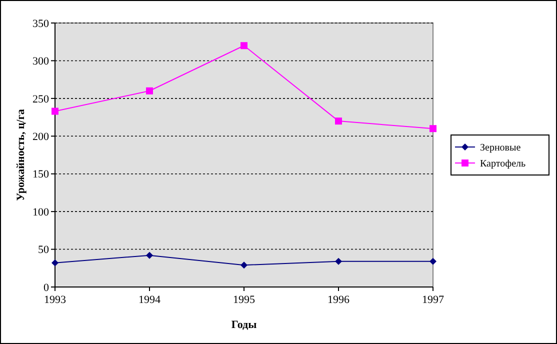  I want to click on y-tick-label: 250, so click(41, 99).